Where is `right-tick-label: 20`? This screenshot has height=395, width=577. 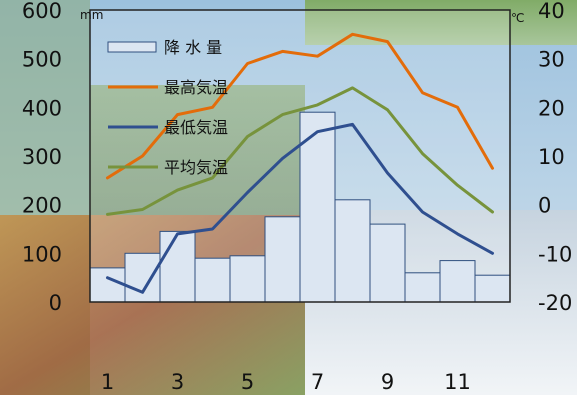
right-tick-label: 20 is located at coordinates (551, 108).